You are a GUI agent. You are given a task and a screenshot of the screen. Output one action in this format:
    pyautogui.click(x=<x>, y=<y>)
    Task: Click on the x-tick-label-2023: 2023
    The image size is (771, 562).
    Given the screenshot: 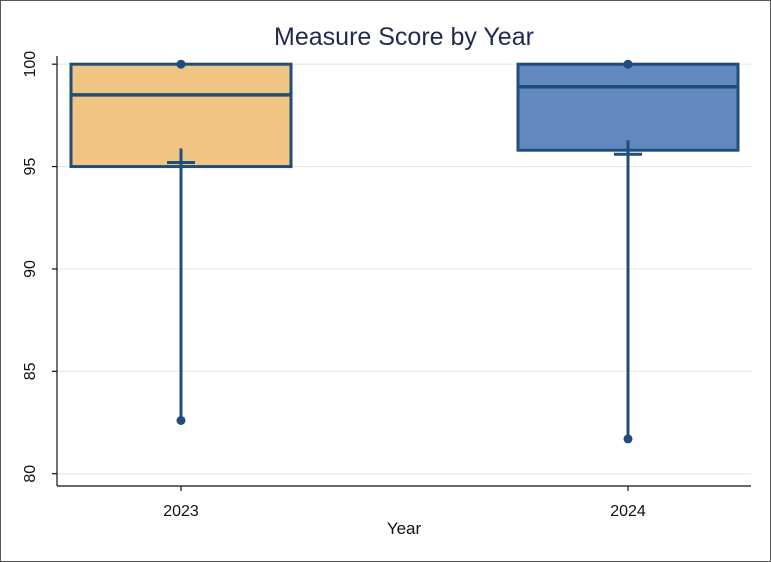 What is the action you would take?
    pyautogui.click(x=181, y=511)
    